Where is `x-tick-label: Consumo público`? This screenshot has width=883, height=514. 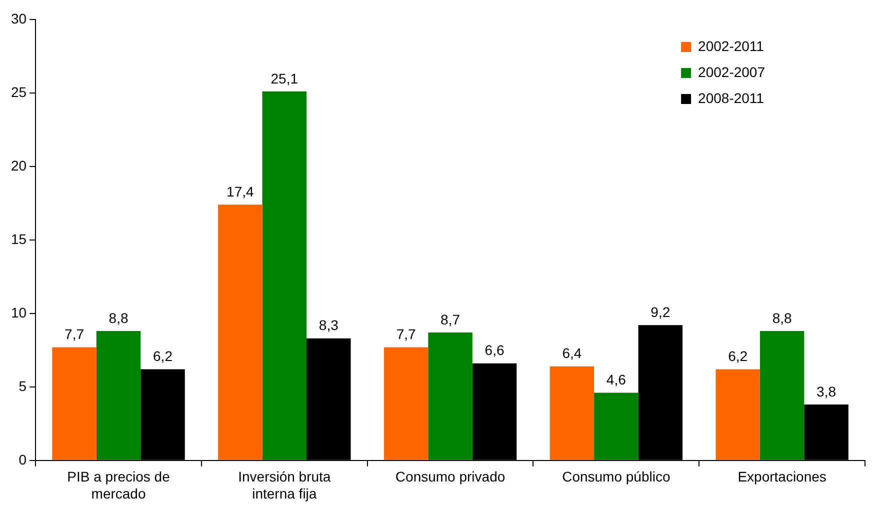
x-tick-label: Consumo público is located at coordinates (616, 476).